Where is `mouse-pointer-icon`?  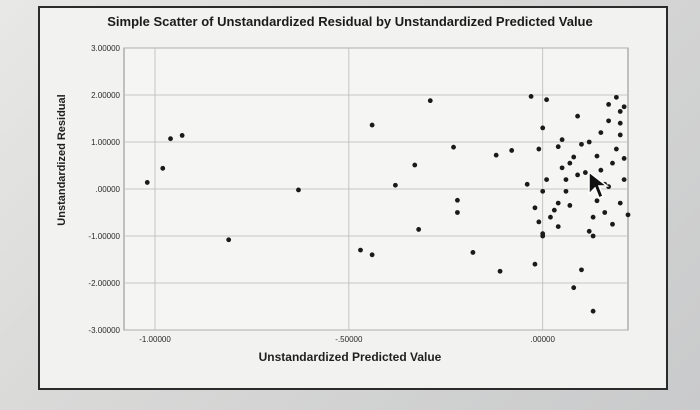
mouse-pointer-icon is located at coordinates (599, 185).